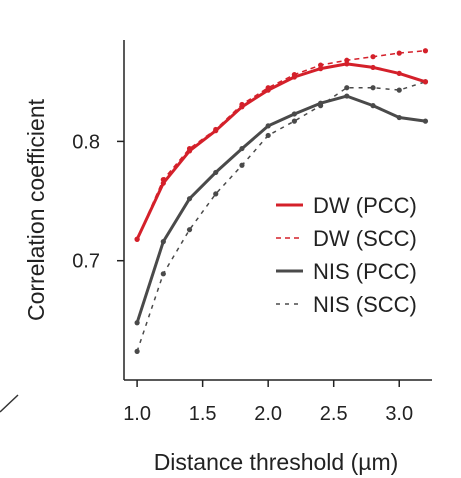 This screenshot has width=461, height=478. What do you see at coordinates (86, 142) in the screenshot?
I see `y-tick-label: 0.8` at bounding box center [86, 142].